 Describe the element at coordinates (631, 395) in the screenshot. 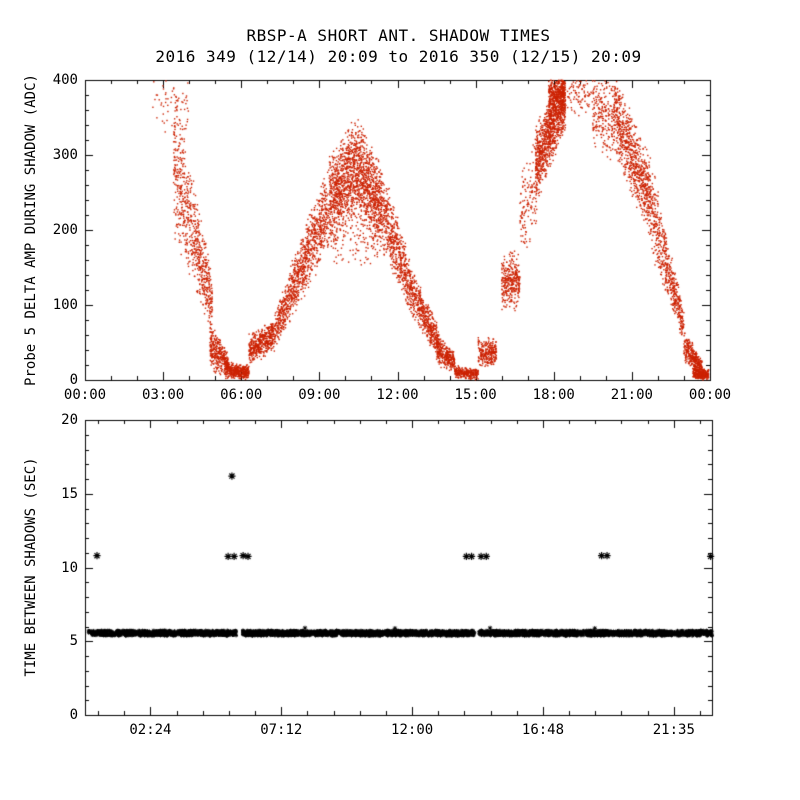

I see `tick-label: 21:00` at that location.